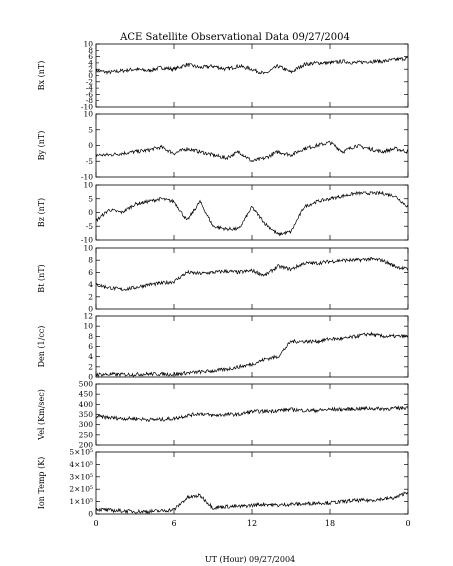 The height and width of the screenshot is (566, 453). What do you see at coordinates (90, 88) in the screenshot?
I see `y-tick-label: -4` at bounding box center [90, 88].